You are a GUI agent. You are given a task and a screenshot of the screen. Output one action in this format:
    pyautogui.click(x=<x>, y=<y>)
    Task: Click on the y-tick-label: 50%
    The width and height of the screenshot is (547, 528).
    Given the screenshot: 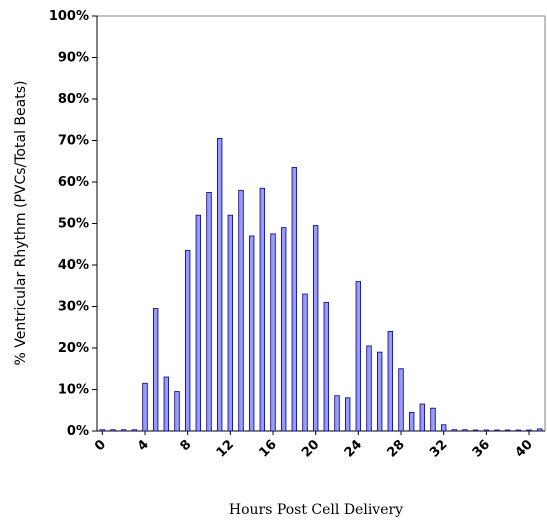 What is the action you would take?
    pyautogui.click(x=73, y=224)
    